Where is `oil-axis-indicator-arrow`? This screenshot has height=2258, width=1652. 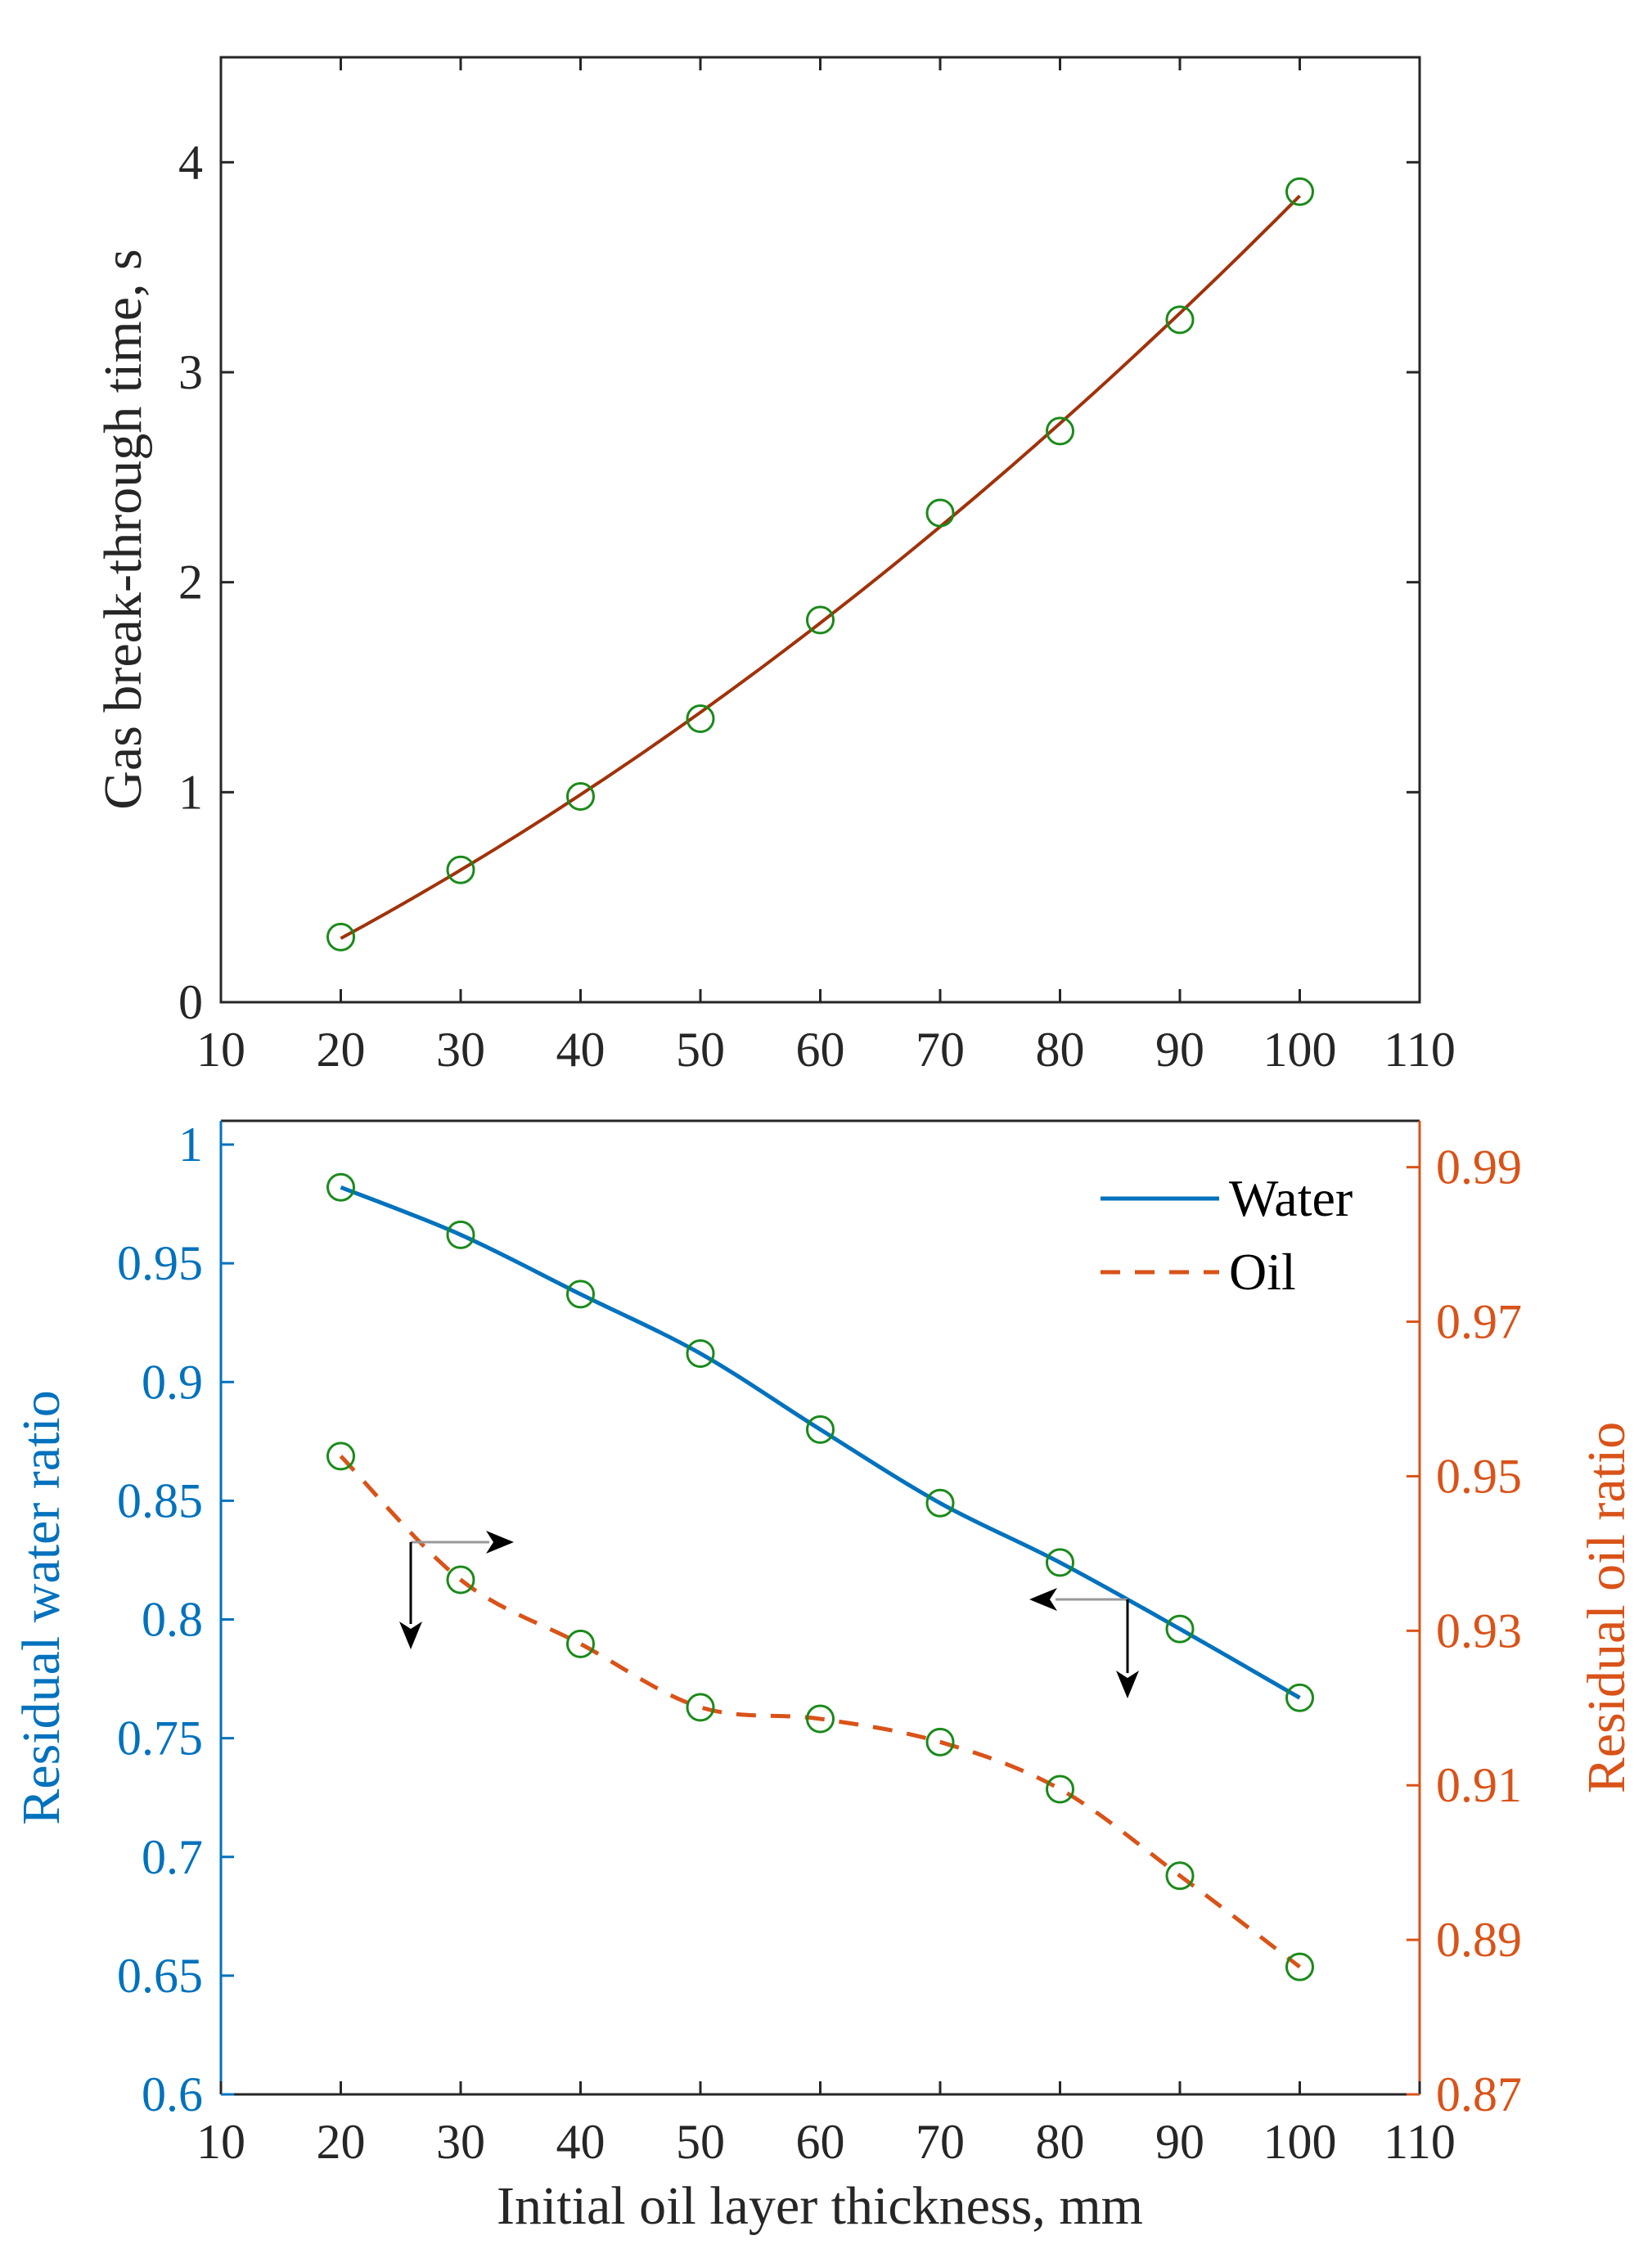
oil-axis-indicator-arrow is located at coordinates (456, 1590).